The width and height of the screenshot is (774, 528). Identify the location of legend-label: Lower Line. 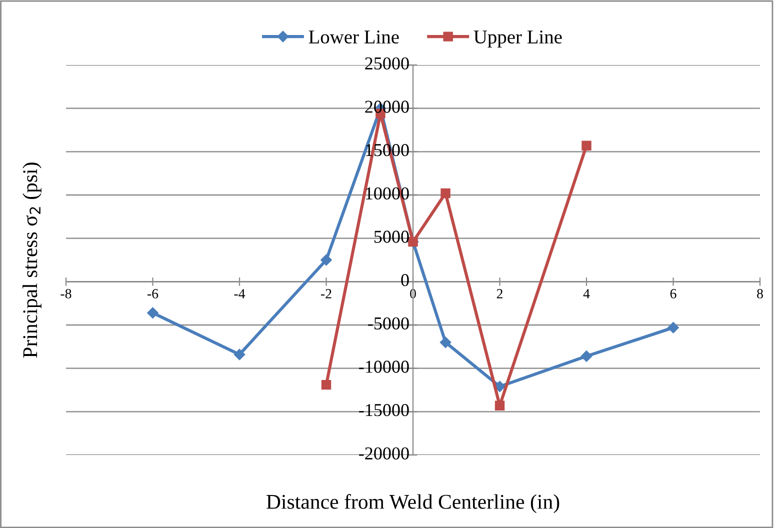
(353, 37).